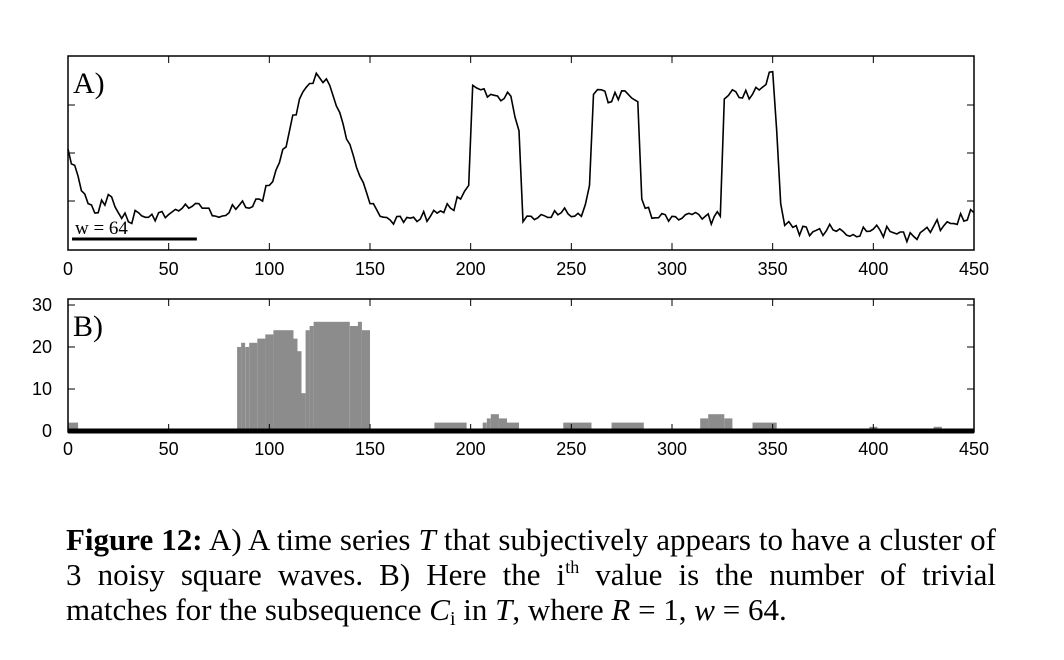 The image size is (1064, 660). What do you see at coordinates (750, 609) in the screenshot?
I see `caption-text: = 64.` at bounding box center [750, 609].